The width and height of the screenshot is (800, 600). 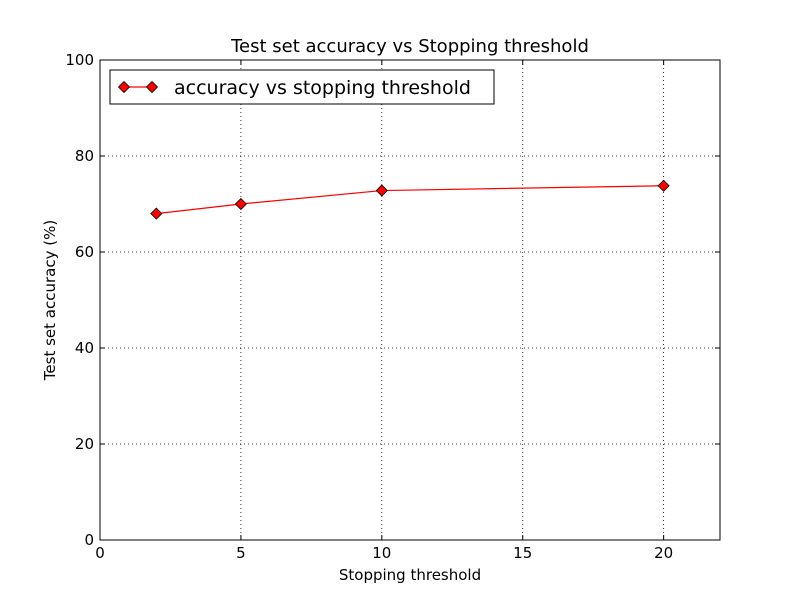 I want to click on y-tick-label: 0, so click(x=89, y=540).